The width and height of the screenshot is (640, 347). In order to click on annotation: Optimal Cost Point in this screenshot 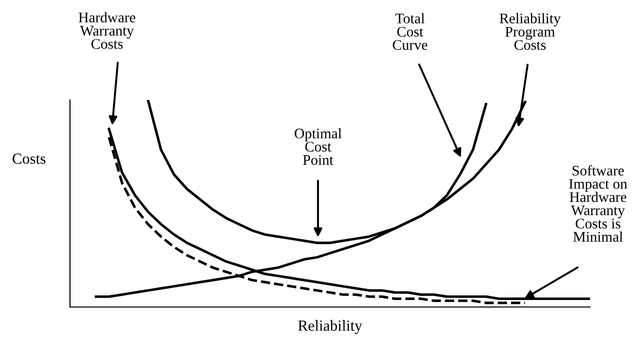, I will do `click(318, 146)`.